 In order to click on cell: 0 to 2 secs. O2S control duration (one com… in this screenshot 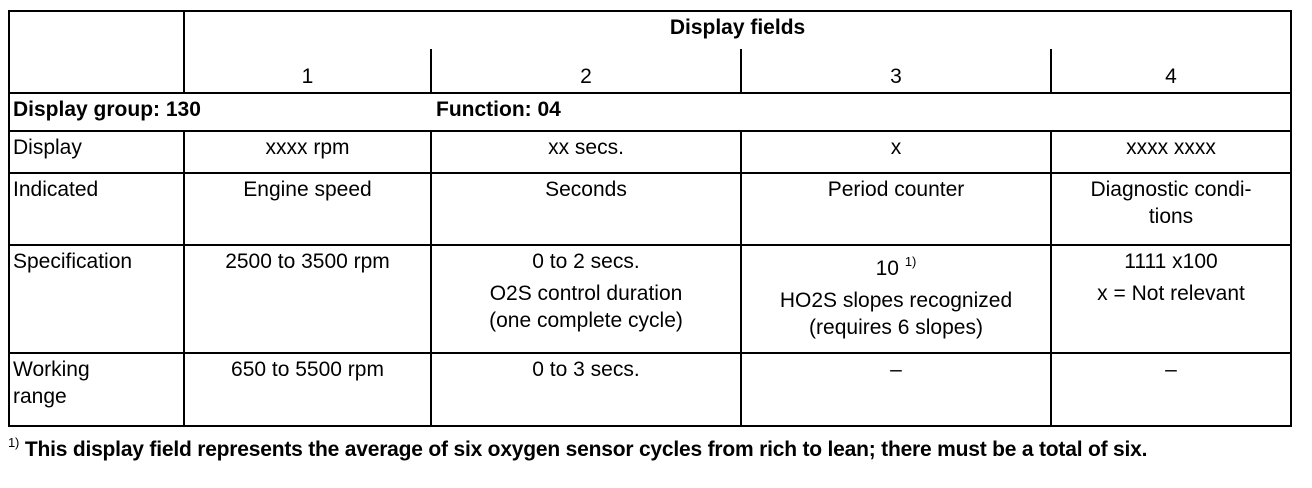, I will do `click(586, 299)`.